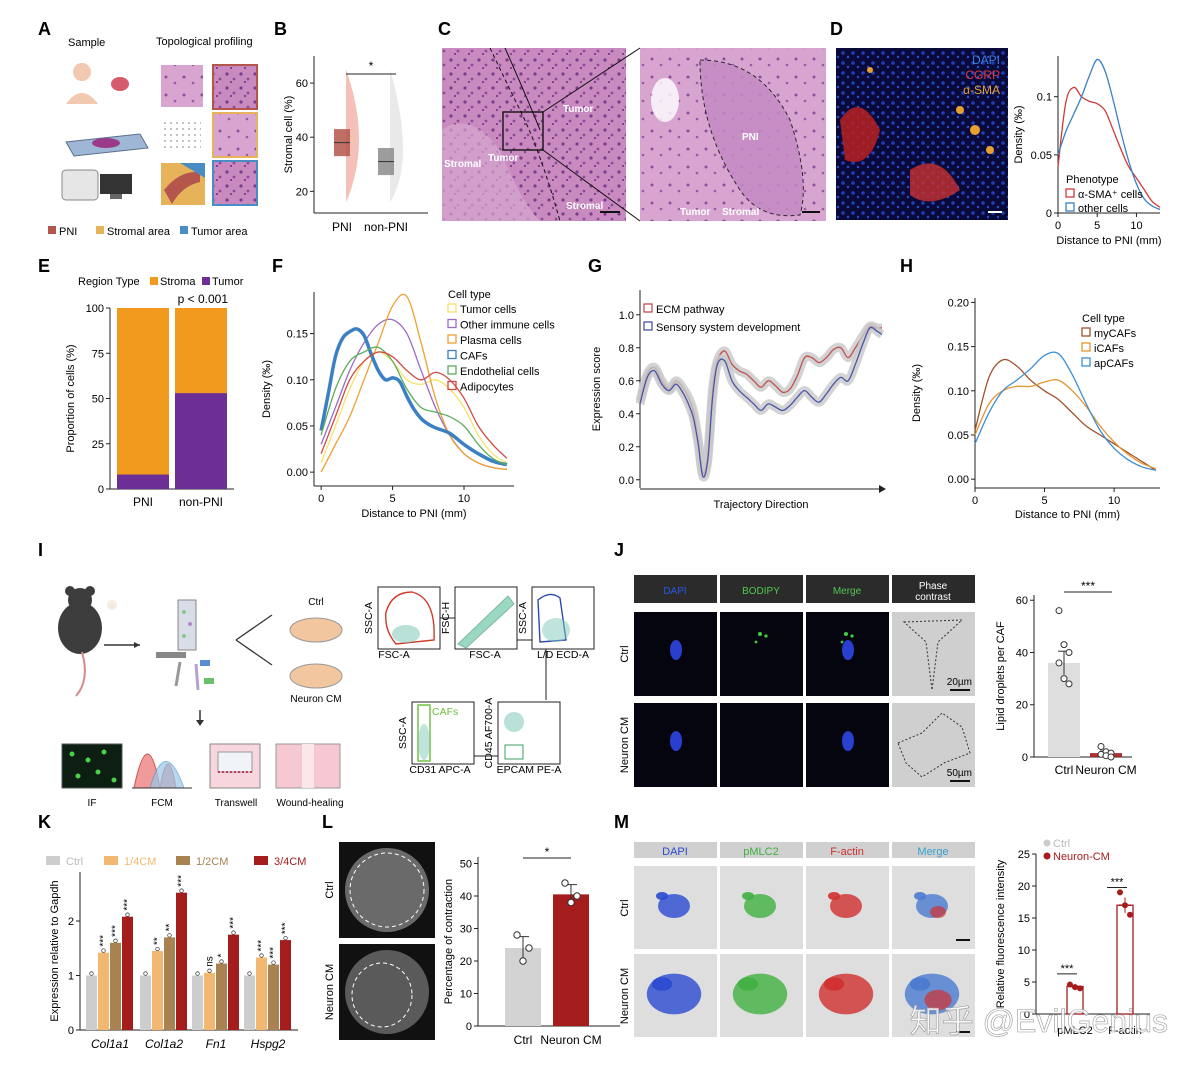 The width and height of the screenshot is (1197, 1069). I want to click on legend-title: Region Type, so click(109, 282).